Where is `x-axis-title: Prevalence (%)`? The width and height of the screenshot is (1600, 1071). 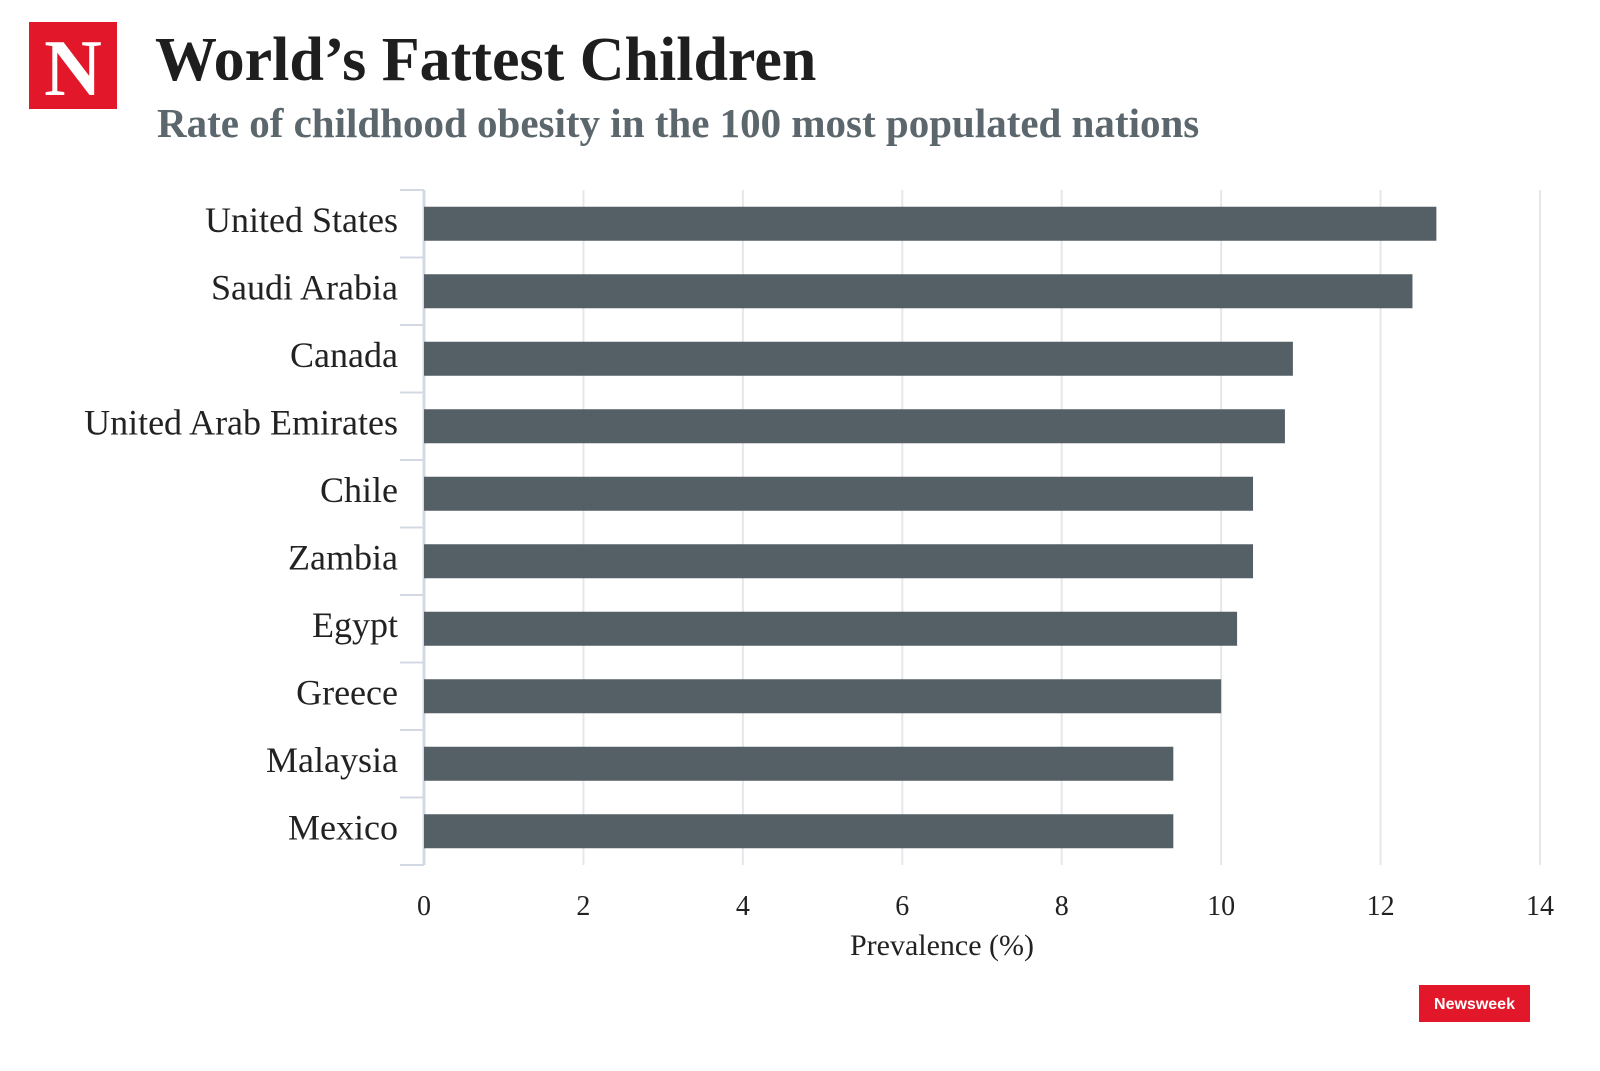 x-axis-title: Prevalence (%) is located at coordinates (942, 945).